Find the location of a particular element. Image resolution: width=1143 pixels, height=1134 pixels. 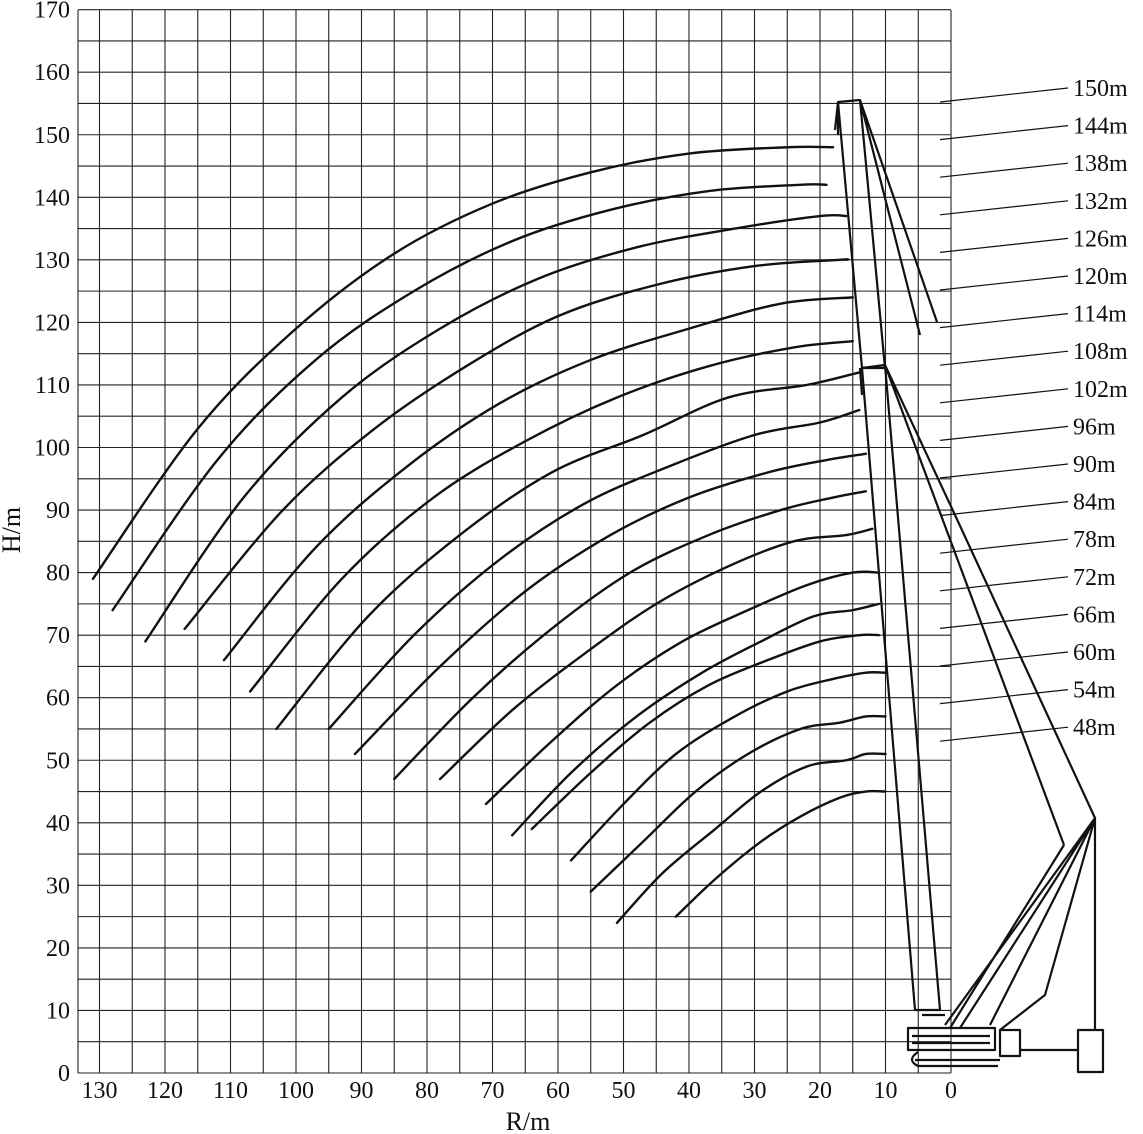

boom-curve-108m is located at coordinates (594, 569).